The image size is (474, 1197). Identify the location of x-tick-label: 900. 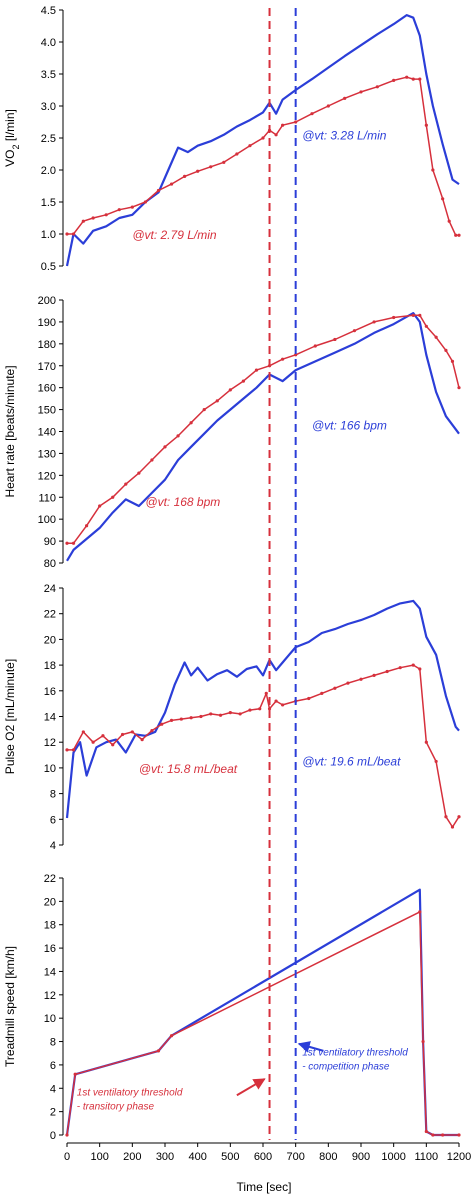
(361, 1157).